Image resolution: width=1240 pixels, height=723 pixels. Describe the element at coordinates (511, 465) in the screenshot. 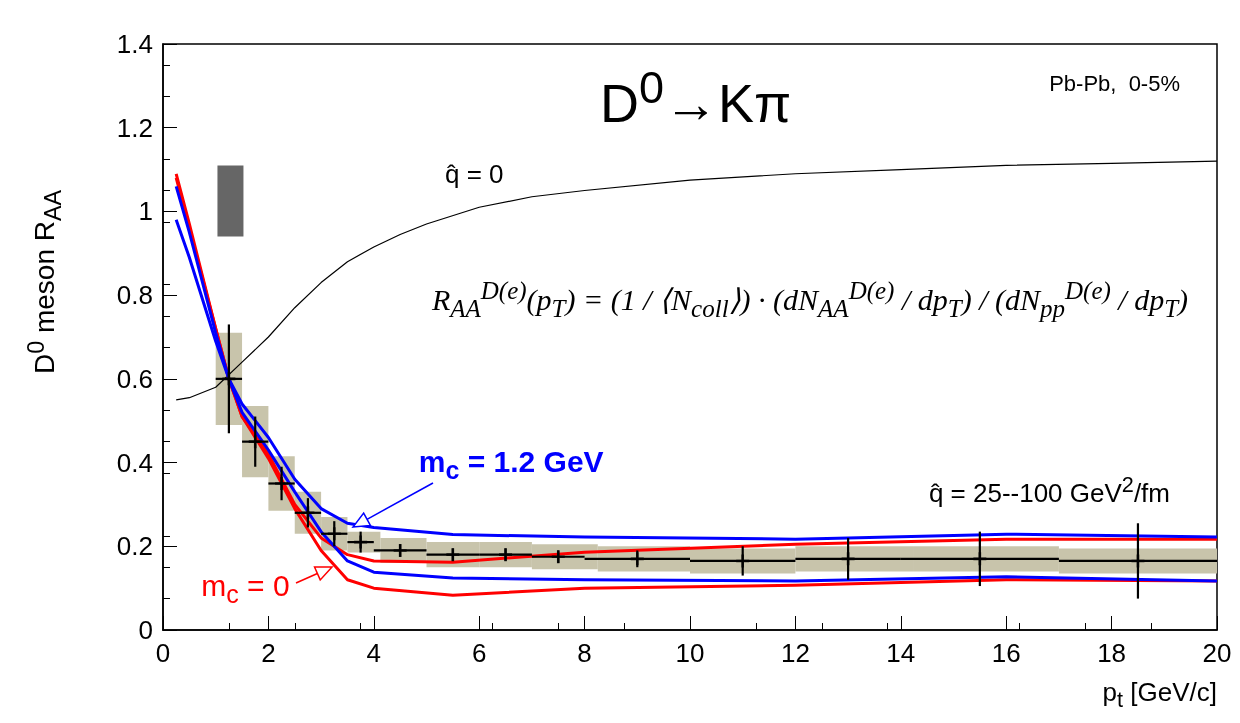

I see `annotation: m$_{c}$ = 1.2 GeV` at that location.